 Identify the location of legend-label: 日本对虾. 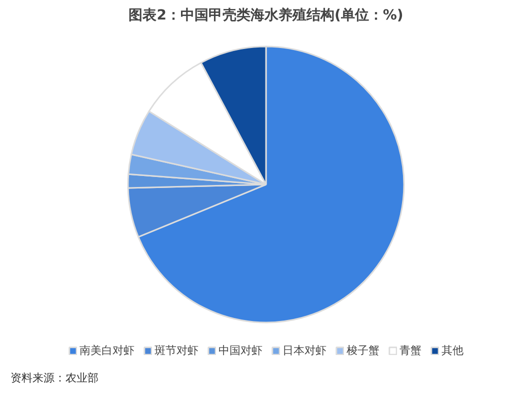
(304, 350).